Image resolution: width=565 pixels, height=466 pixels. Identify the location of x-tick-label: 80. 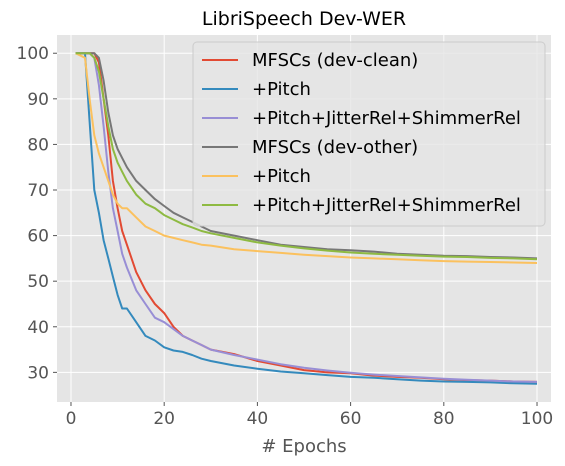
(444, 419).